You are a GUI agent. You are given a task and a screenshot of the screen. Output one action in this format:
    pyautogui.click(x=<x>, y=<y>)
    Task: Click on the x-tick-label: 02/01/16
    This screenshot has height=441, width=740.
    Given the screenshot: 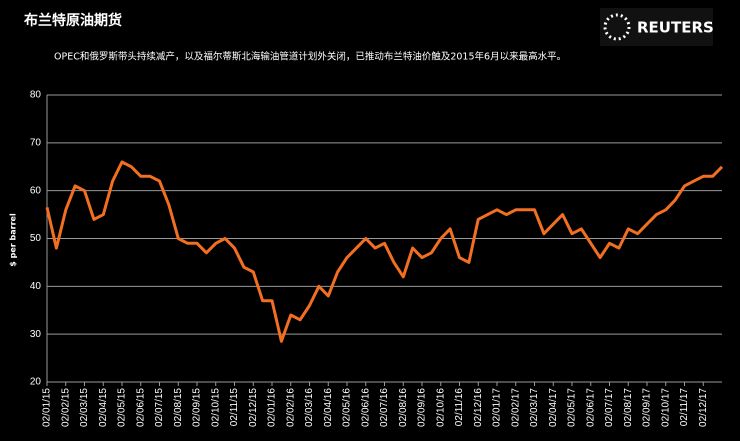 What is the action you would take?
    pyautogui.click(x=272, y=407)
    